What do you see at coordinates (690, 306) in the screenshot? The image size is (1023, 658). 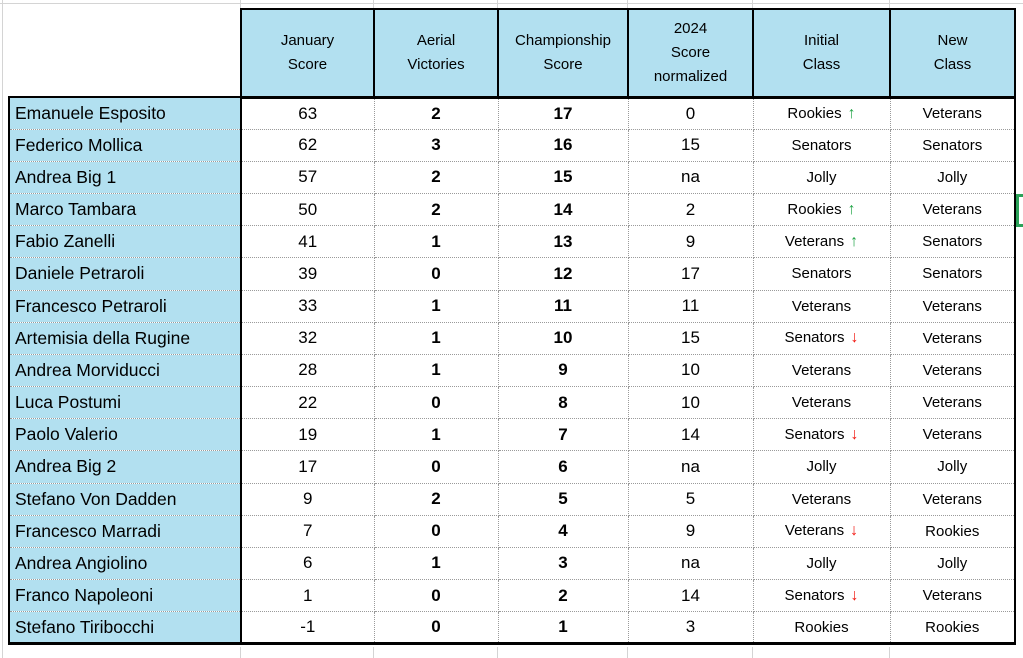 I see `cell-2024-score-normalized: 11` at bounding box center [690, 306].